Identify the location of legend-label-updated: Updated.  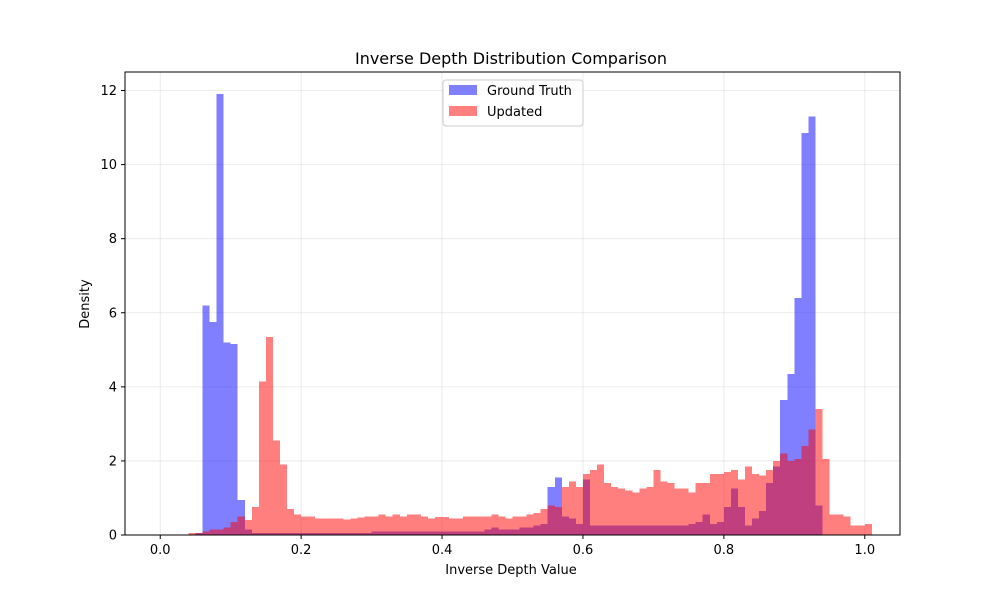
(514, 112).